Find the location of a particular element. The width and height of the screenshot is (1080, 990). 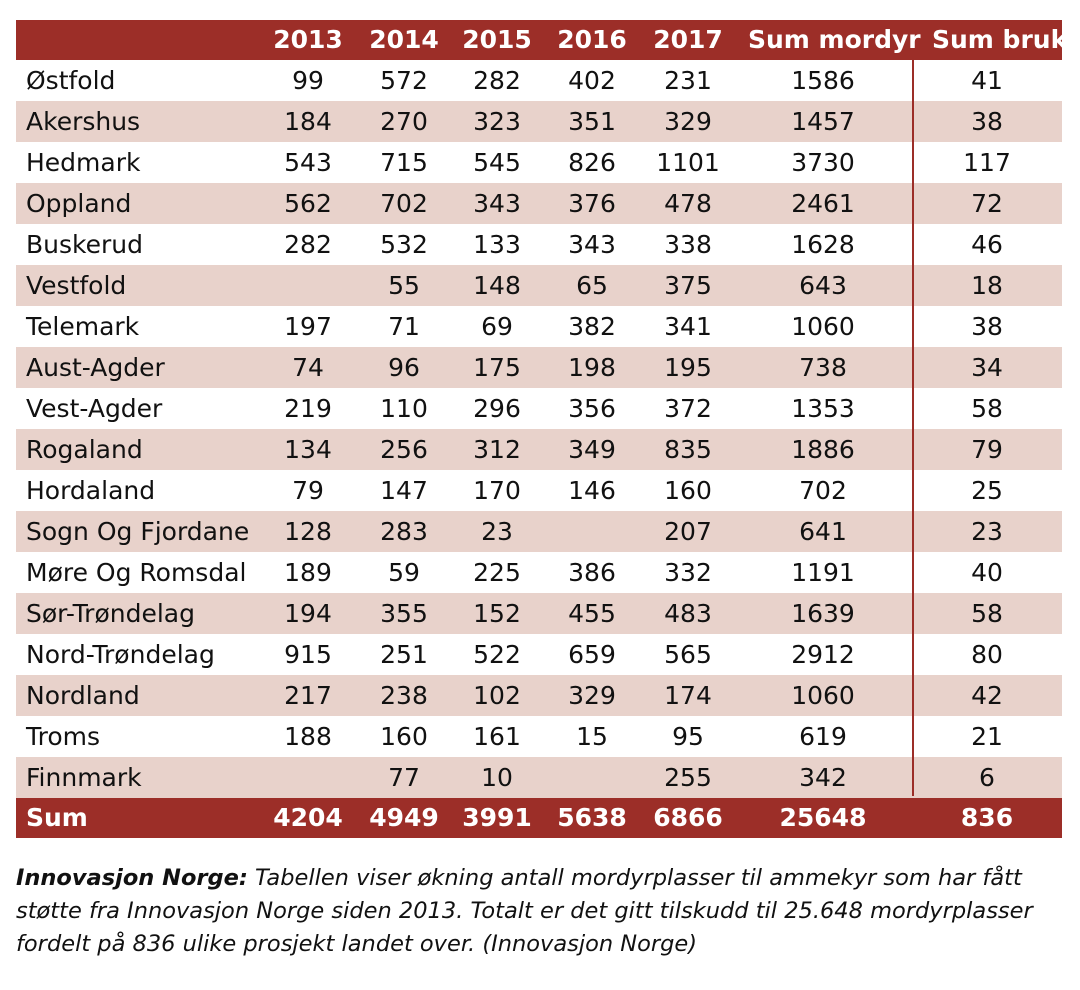

sum-mordyr-total: 25648 is located at coordinates (823, 817).